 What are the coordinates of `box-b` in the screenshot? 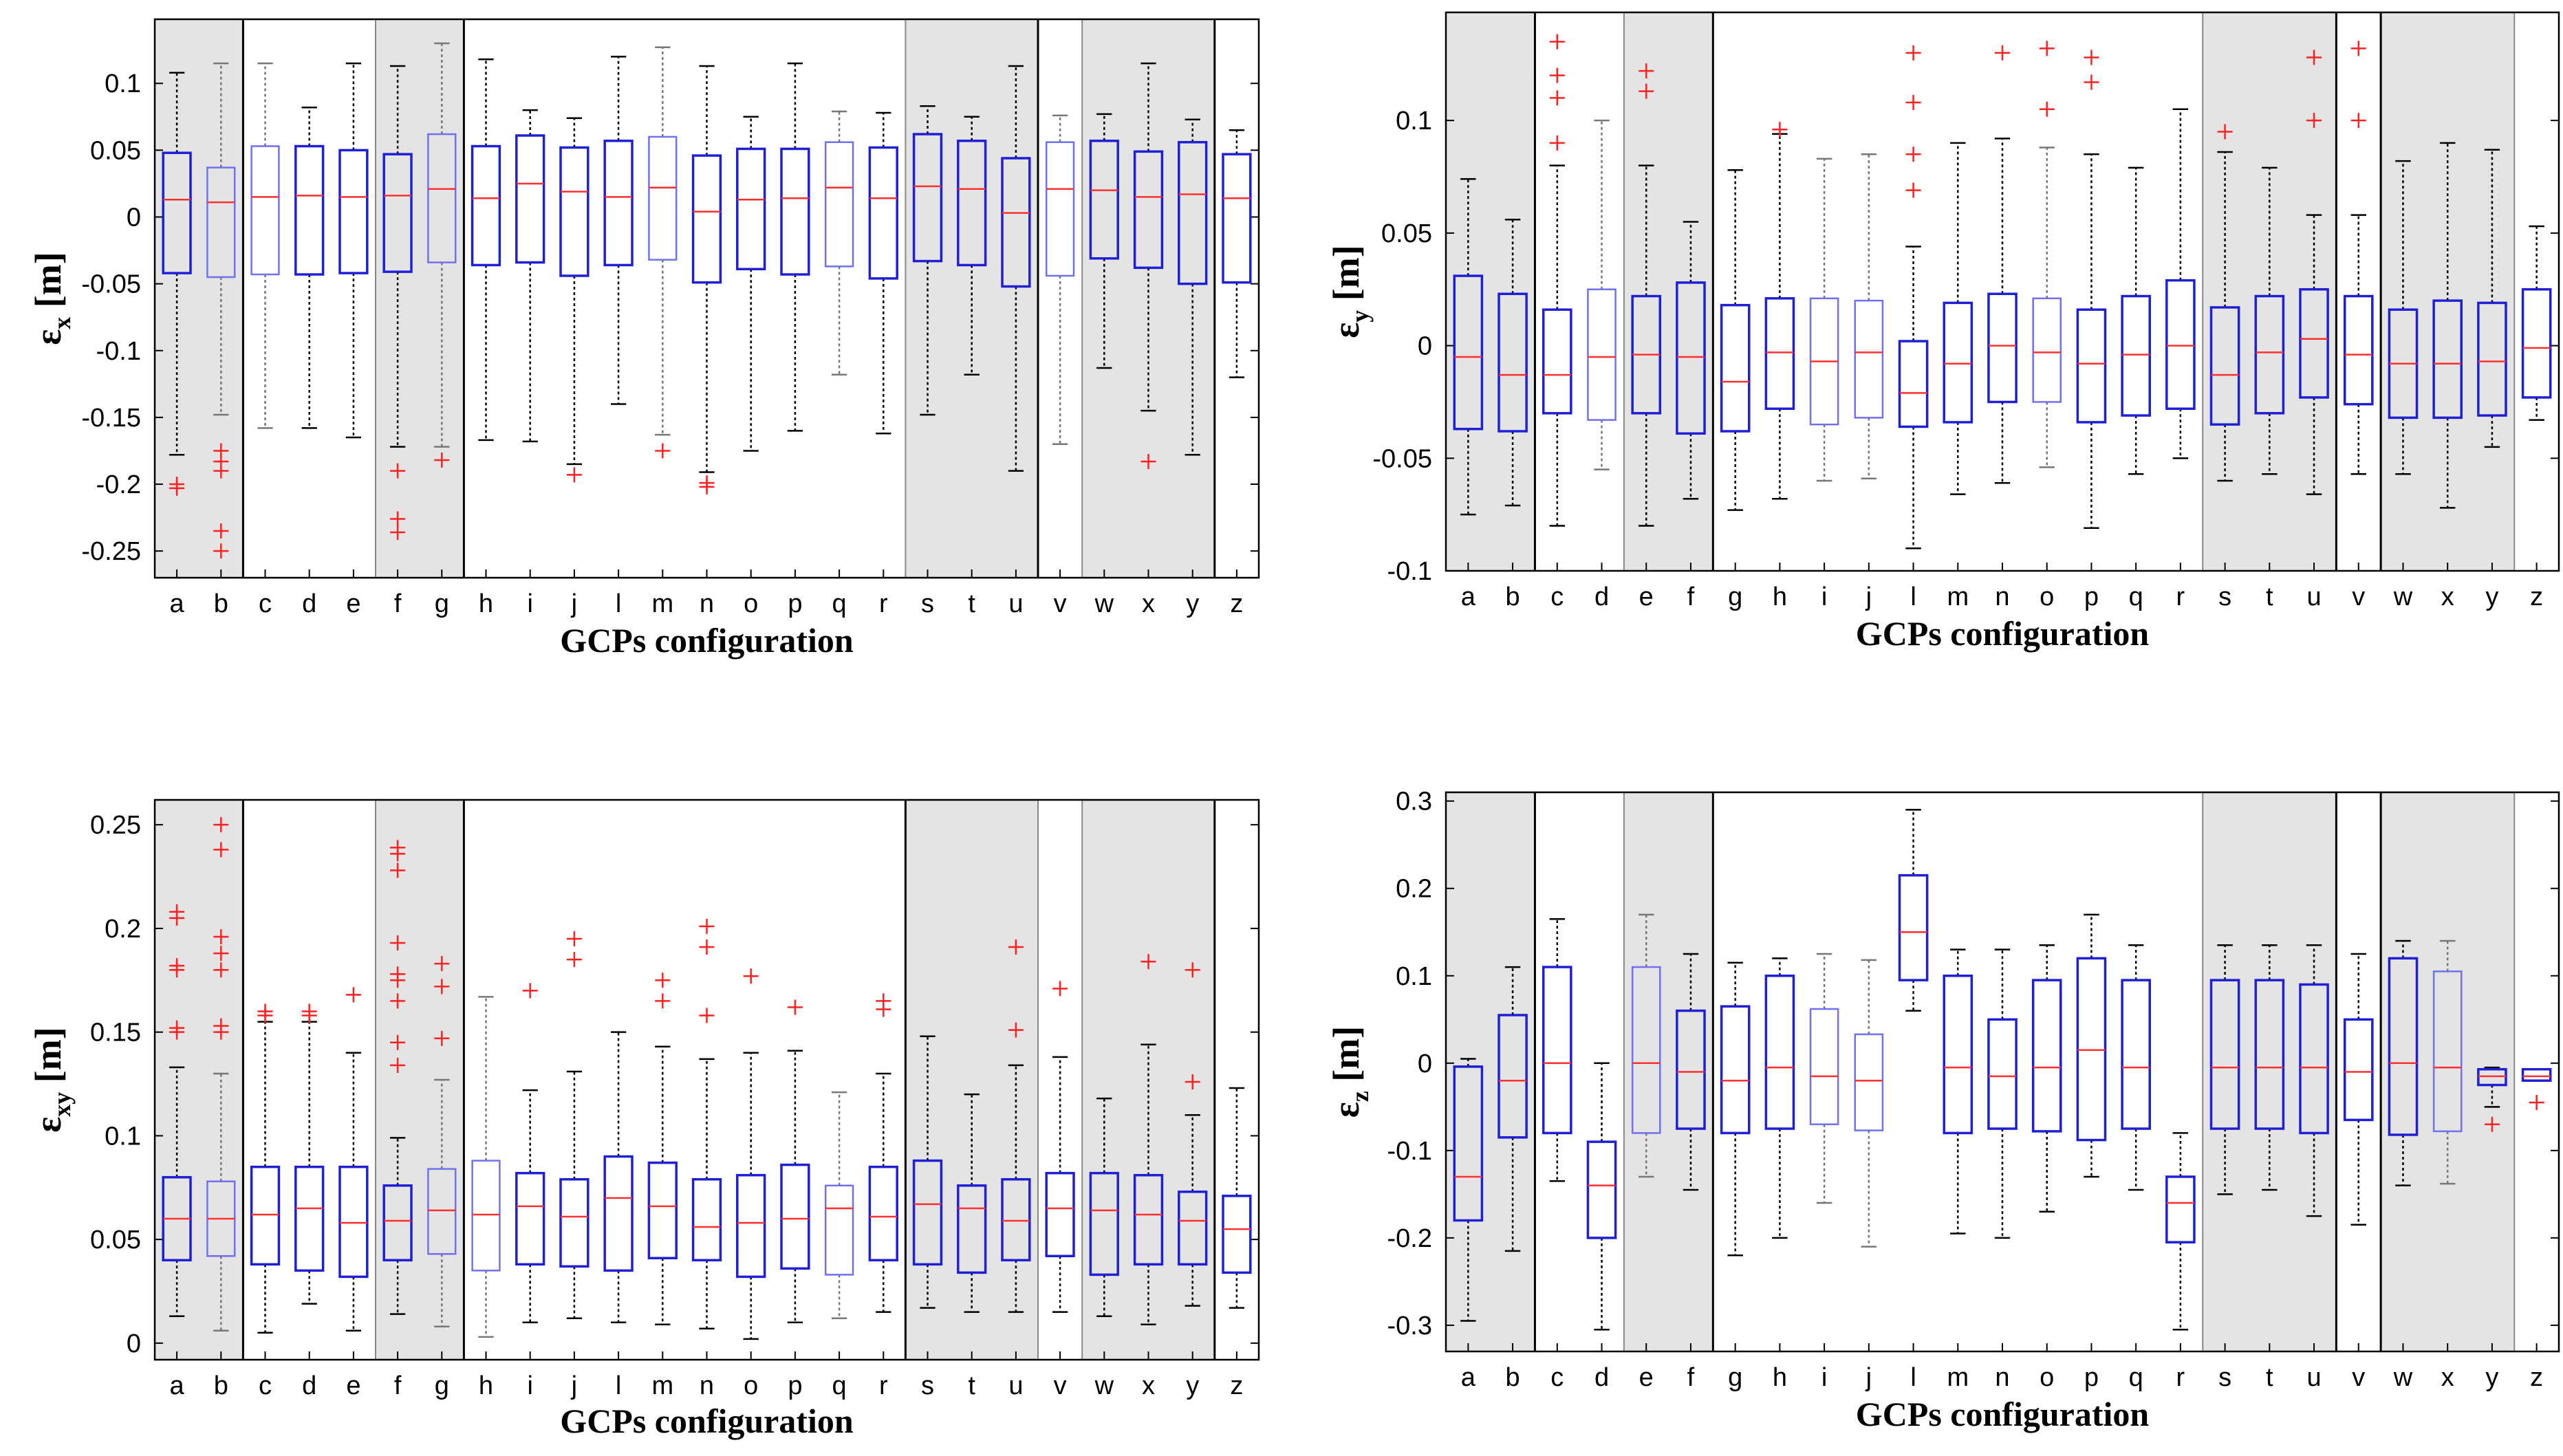 It's located at (1512, 1109).